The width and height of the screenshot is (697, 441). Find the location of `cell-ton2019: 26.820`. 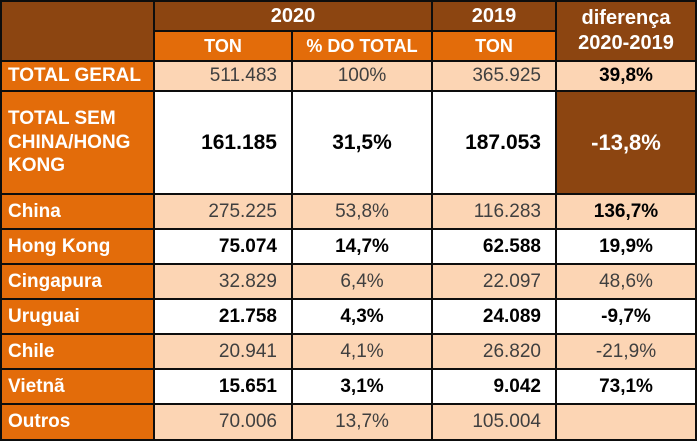

cell-ton2019: 26.820 is located at coordinates (494, 351).